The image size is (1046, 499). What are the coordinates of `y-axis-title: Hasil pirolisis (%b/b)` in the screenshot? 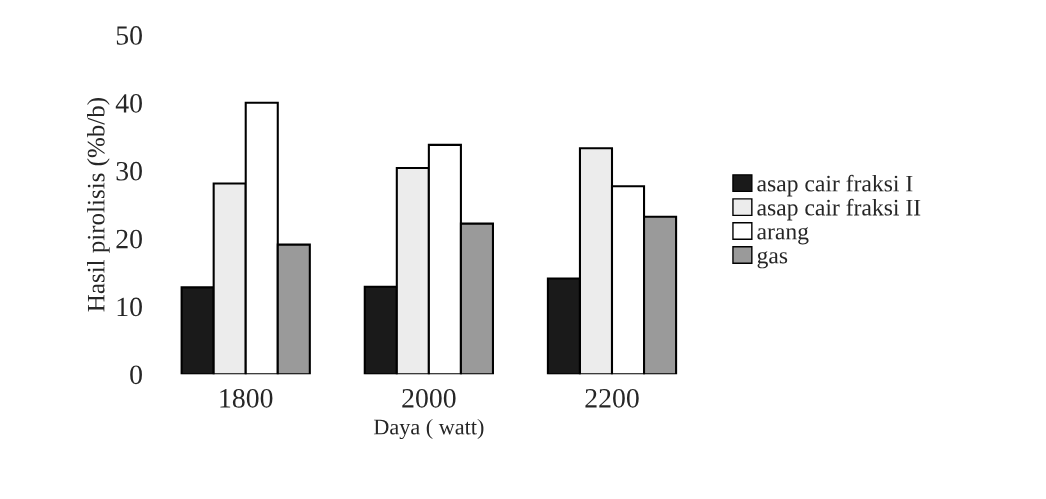 It's located at (98, 205).